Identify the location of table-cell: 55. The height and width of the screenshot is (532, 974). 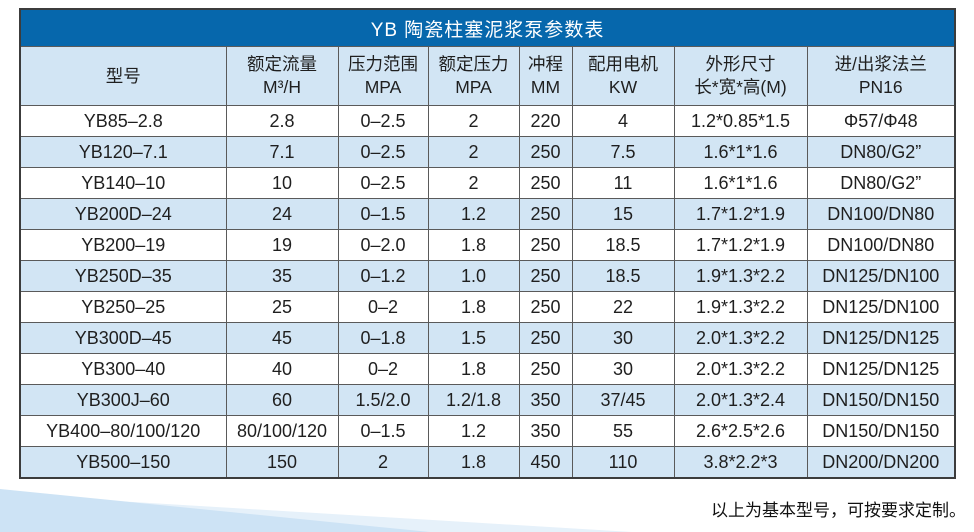
(623, 431).